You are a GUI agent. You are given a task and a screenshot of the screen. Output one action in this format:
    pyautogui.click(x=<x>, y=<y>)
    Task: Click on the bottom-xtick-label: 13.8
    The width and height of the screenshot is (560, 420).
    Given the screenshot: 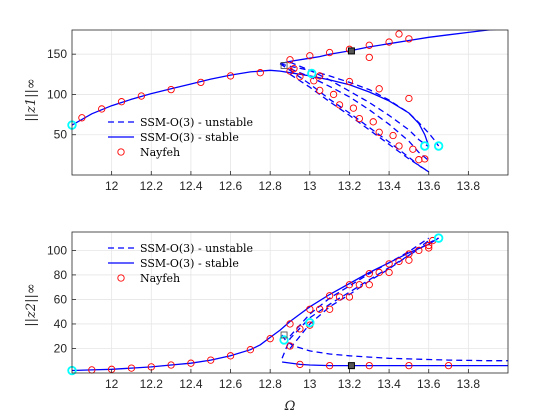 What is the action you would take?
    pyautogui.click(x=469, y=384)
    